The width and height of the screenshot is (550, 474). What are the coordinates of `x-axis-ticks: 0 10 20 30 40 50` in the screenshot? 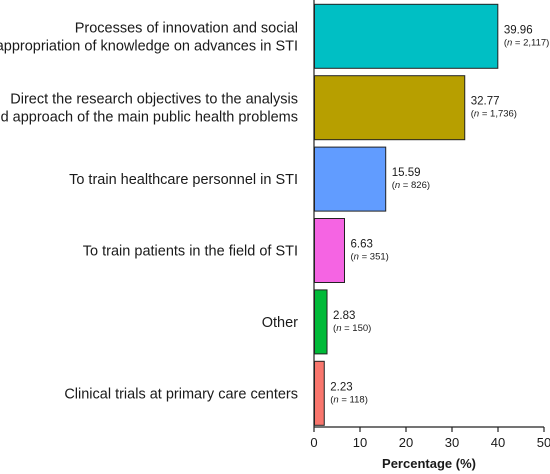 It's located at (430, 438).